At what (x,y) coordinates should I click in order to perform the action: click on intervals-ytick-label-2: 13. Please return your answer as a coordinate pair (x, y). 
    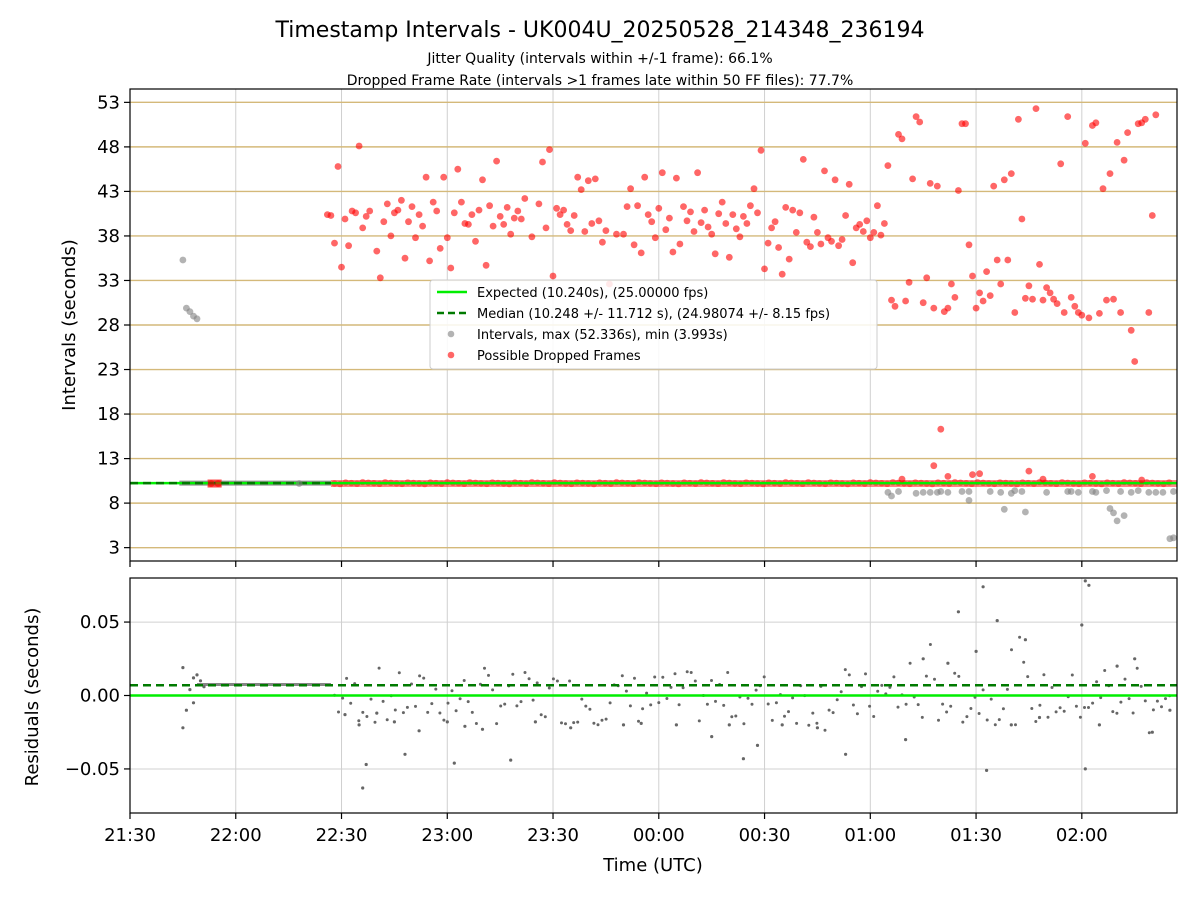
    Looking at the image, I should click on (108, 459).